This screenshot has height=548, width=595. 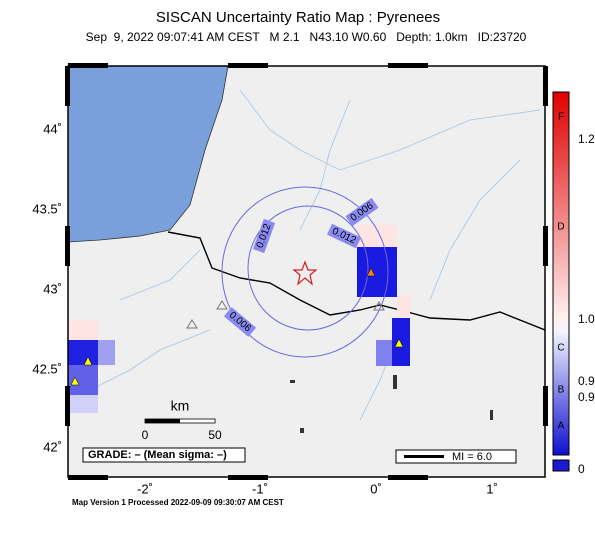 I want to click on colorbar, so click(x=561, y=273).